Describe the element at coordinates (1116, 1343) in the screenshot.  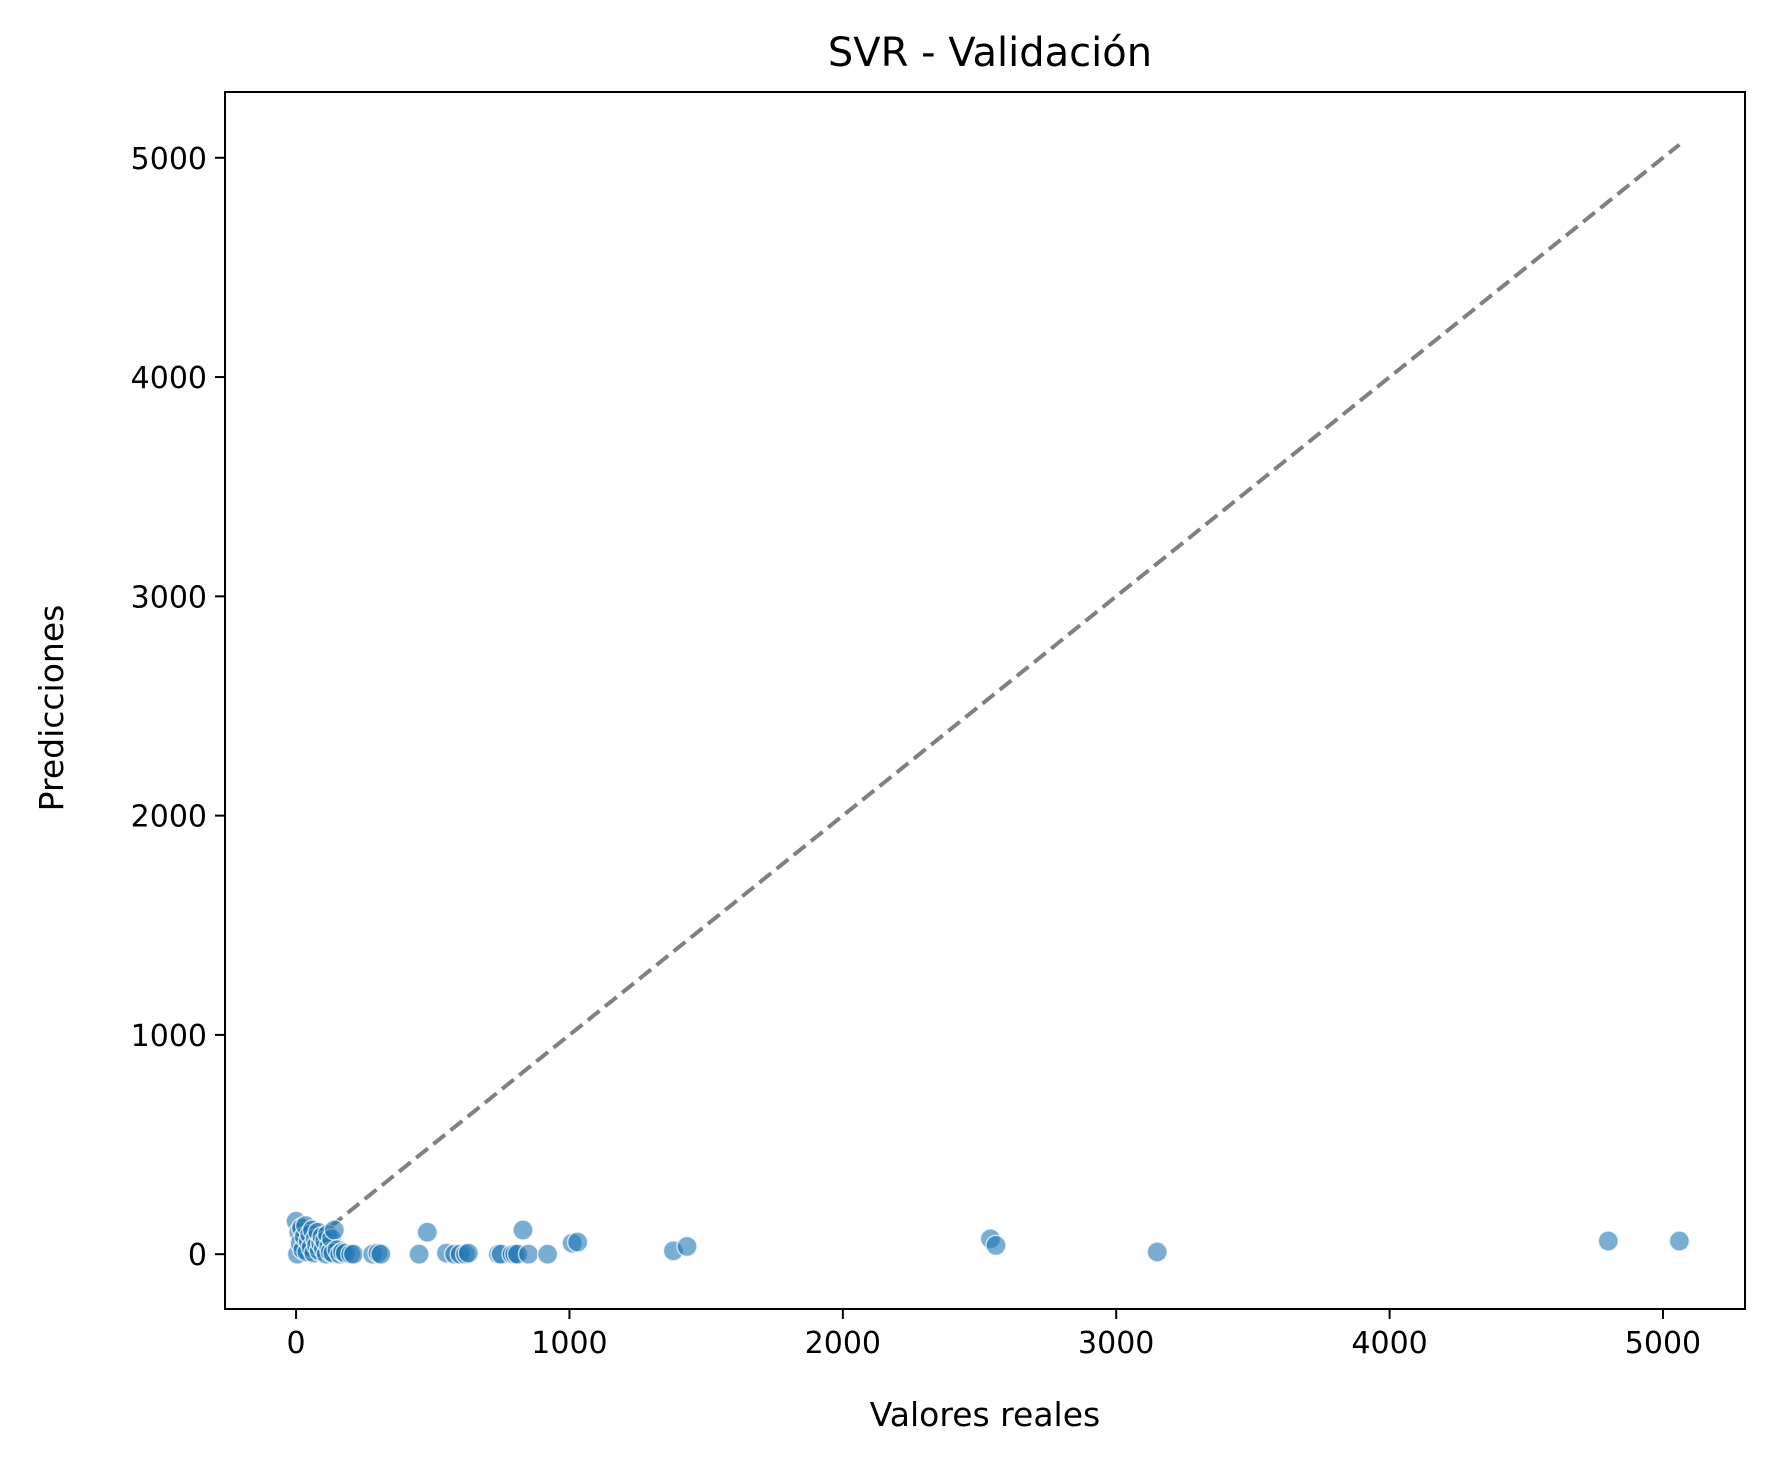
I see `x-tick-label: 3000` at that location.